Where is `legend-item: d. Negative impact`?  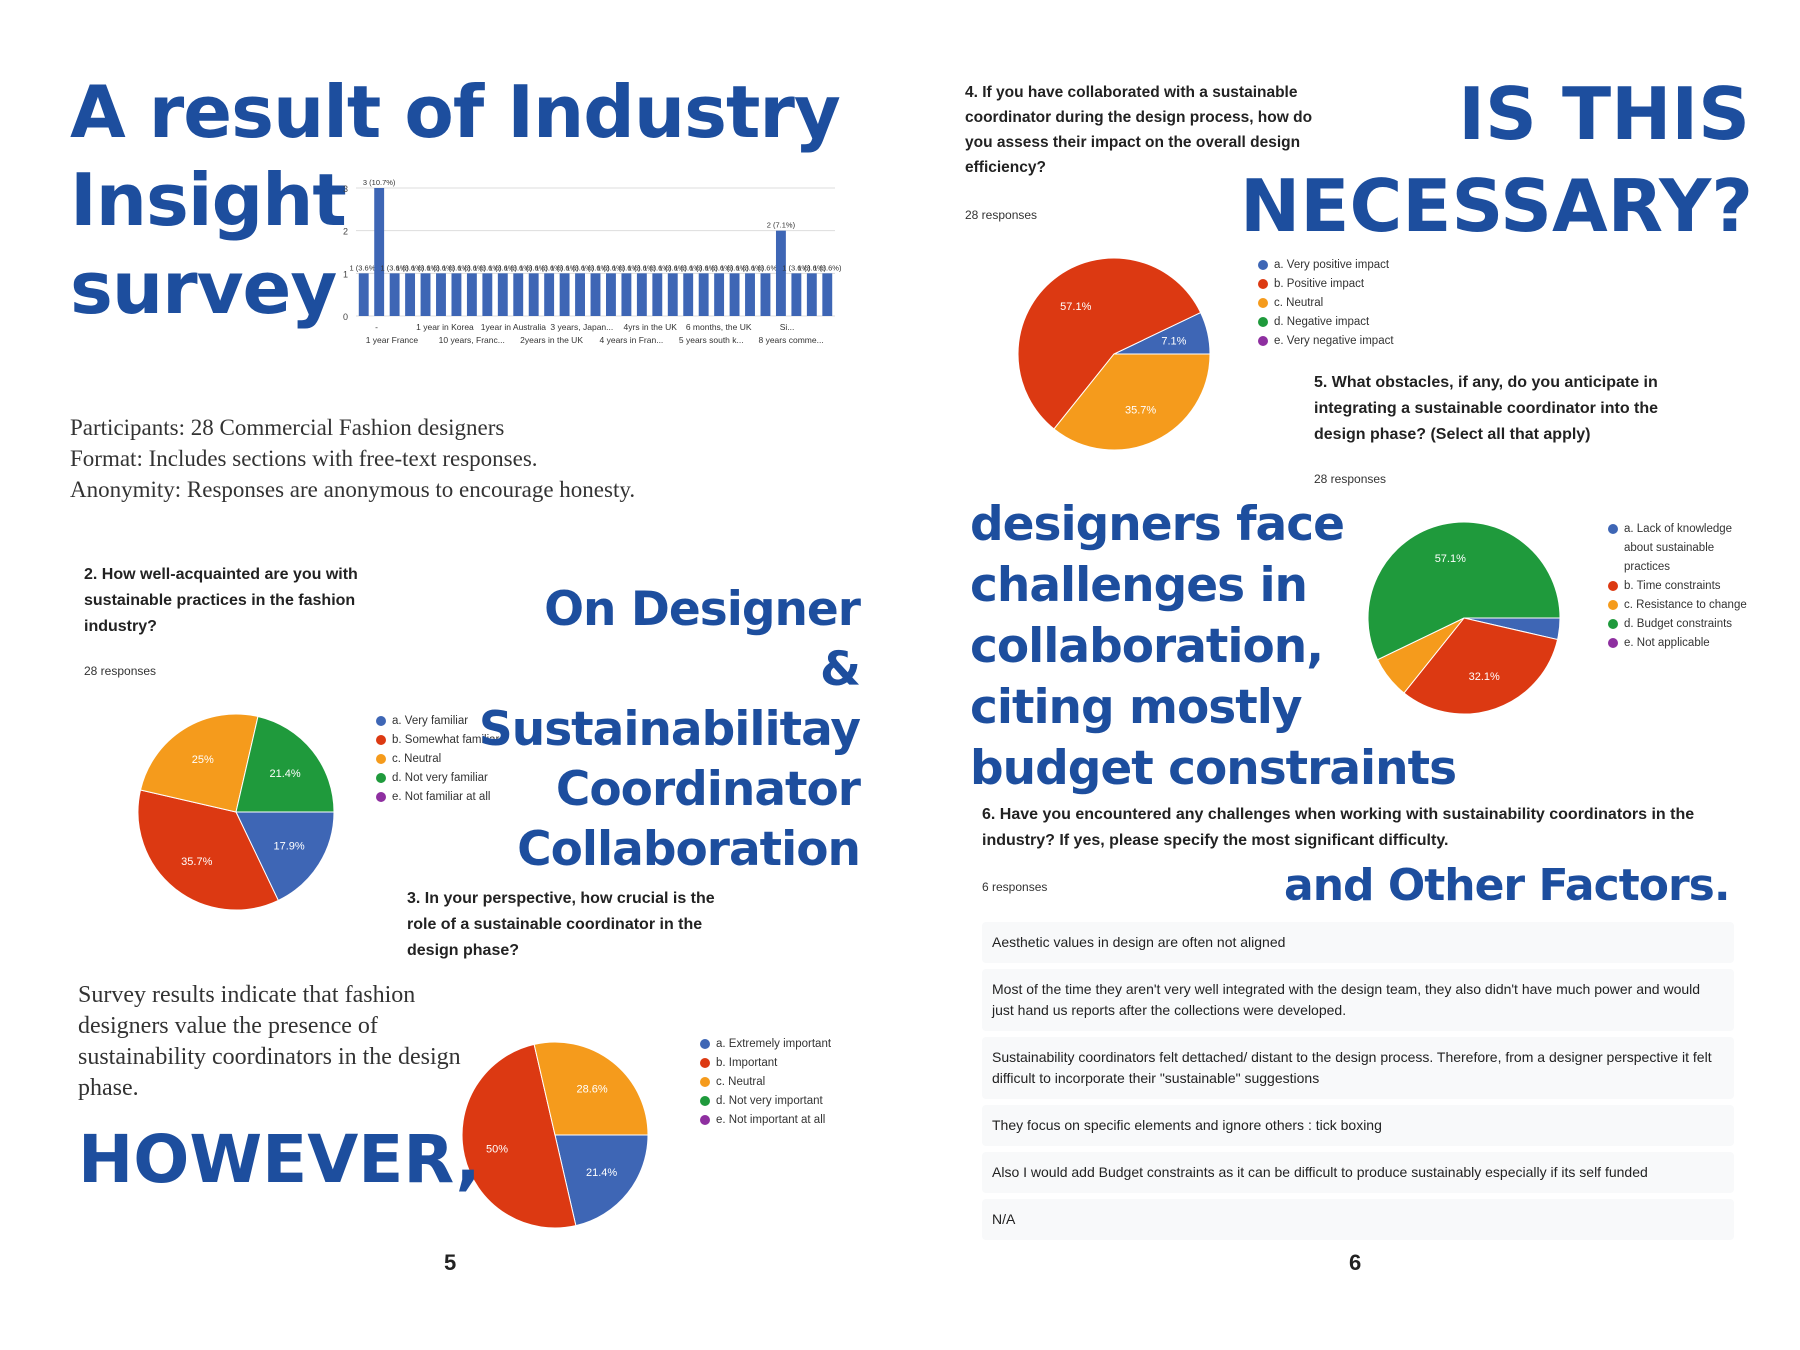
legend-item: d. Negative impact is located at coordinates (1353, 322).